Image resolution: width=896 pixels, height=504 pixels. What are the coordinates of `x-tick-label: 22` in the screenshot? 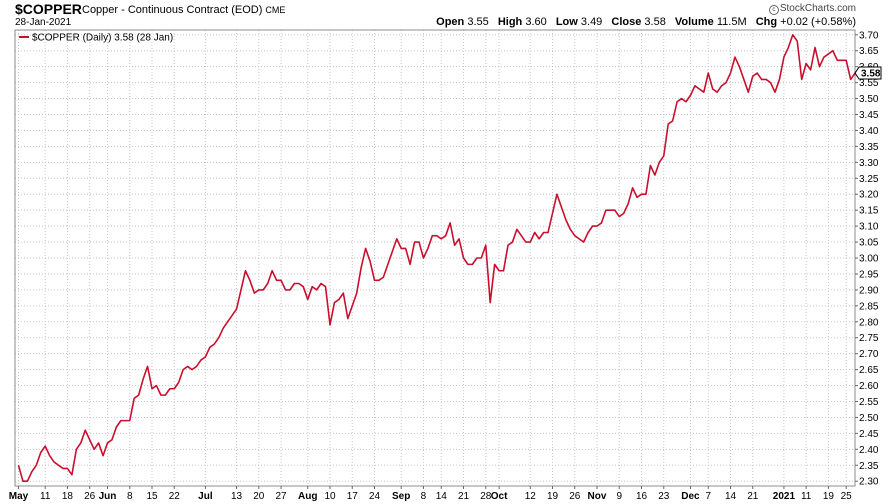 It's located at (175, 496).